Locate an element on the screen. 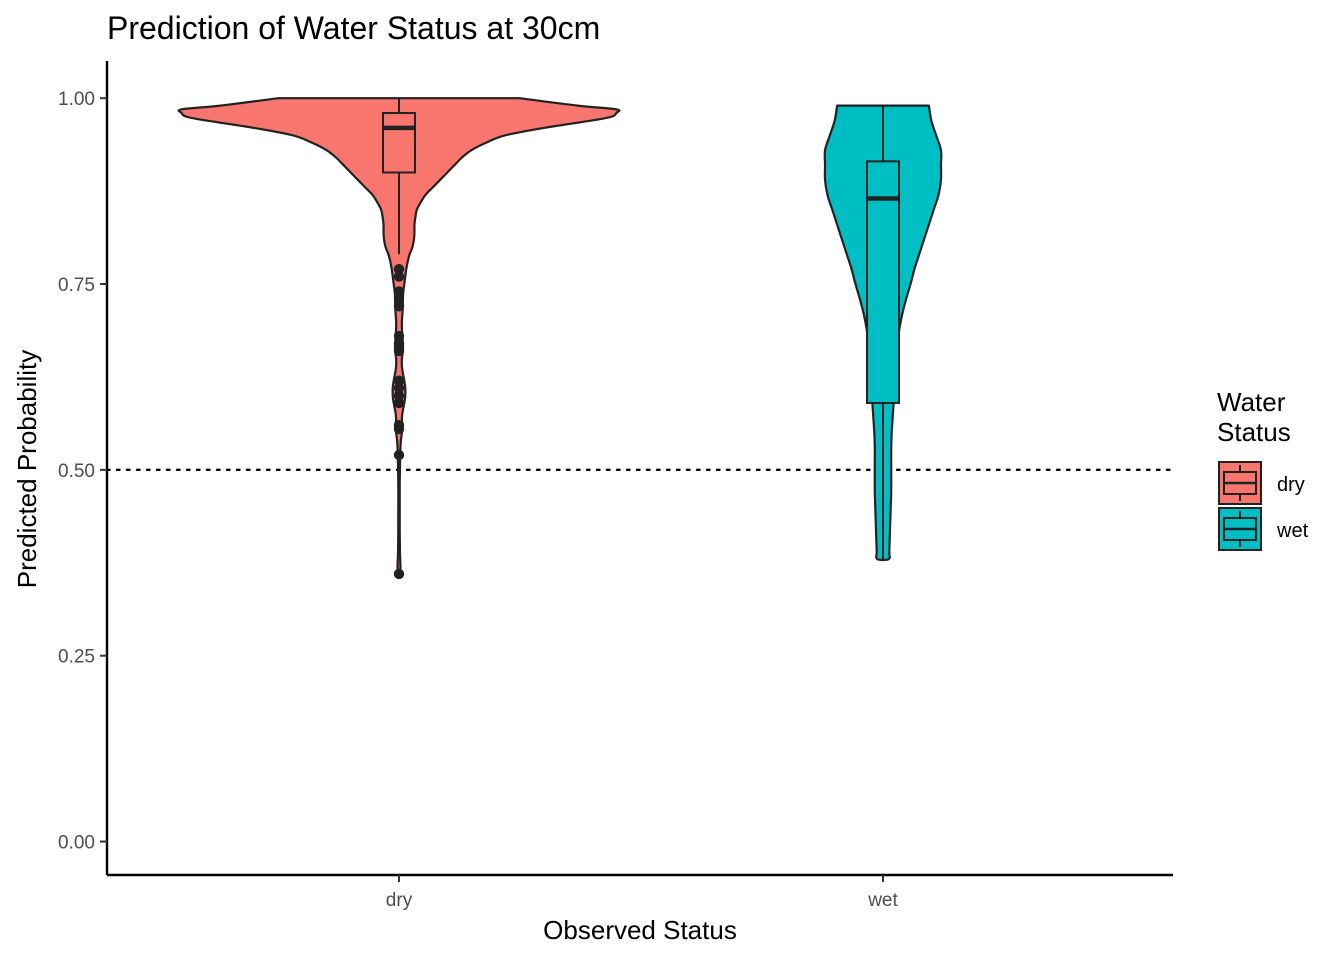  chart-title: Prediction of Water Status at 30cm is located at coordinates (353, 28).